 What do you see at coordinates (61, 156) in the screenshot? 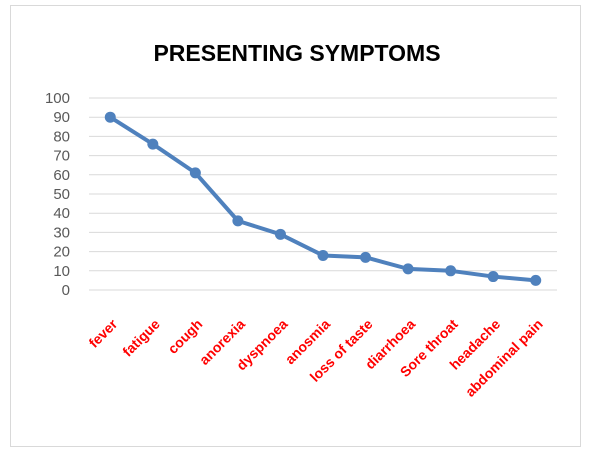
I see `y-tick-label: 70` at bounding box center [61, 156].